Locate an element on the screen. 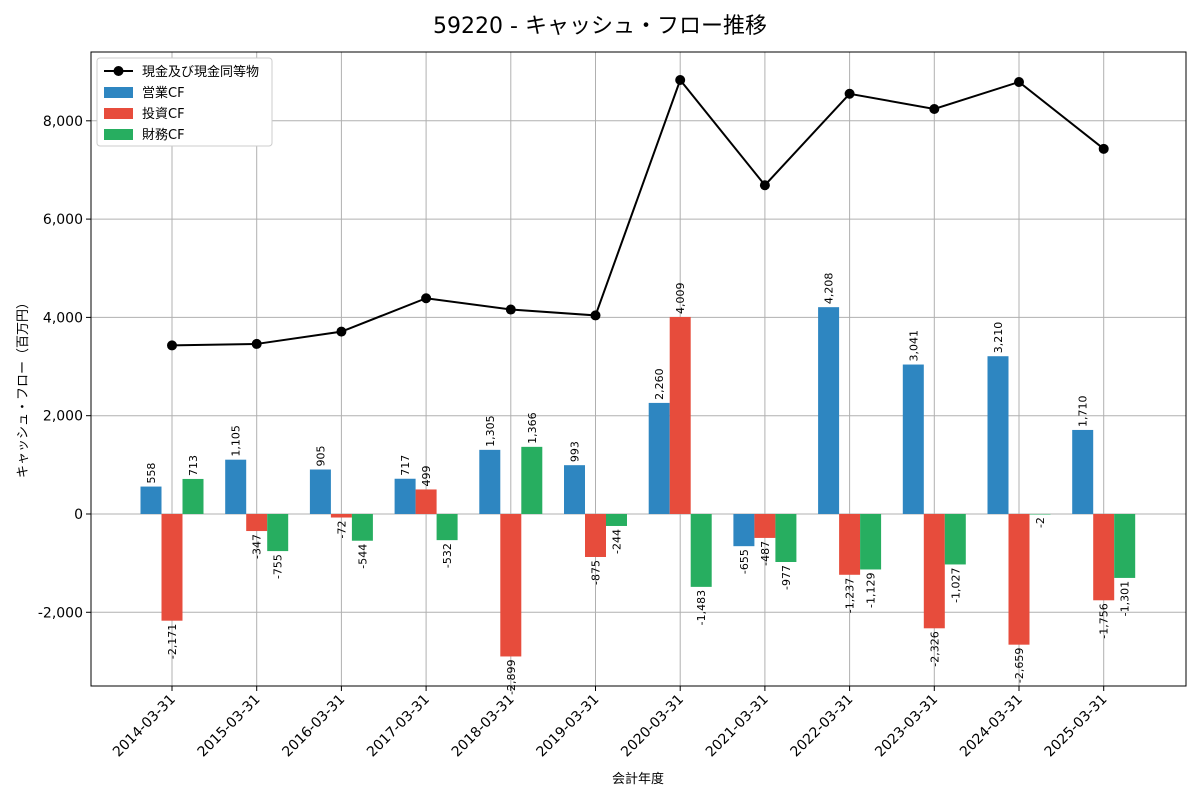 The width and height of the screenshot is (1200, 804). y-tick-label: 6,000 is located at coordinates (63, 220).